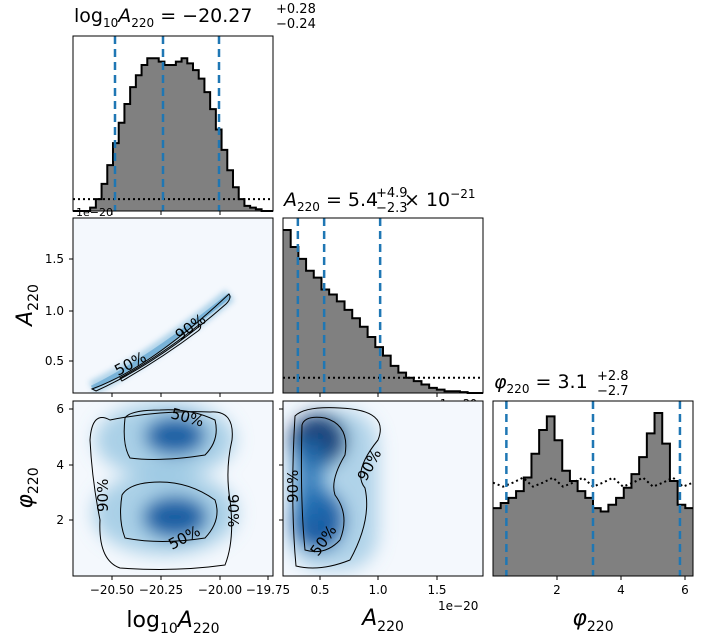 This screenshot has height=642, width=703. I want to click on hist-phi220-step, so click(593, 462).